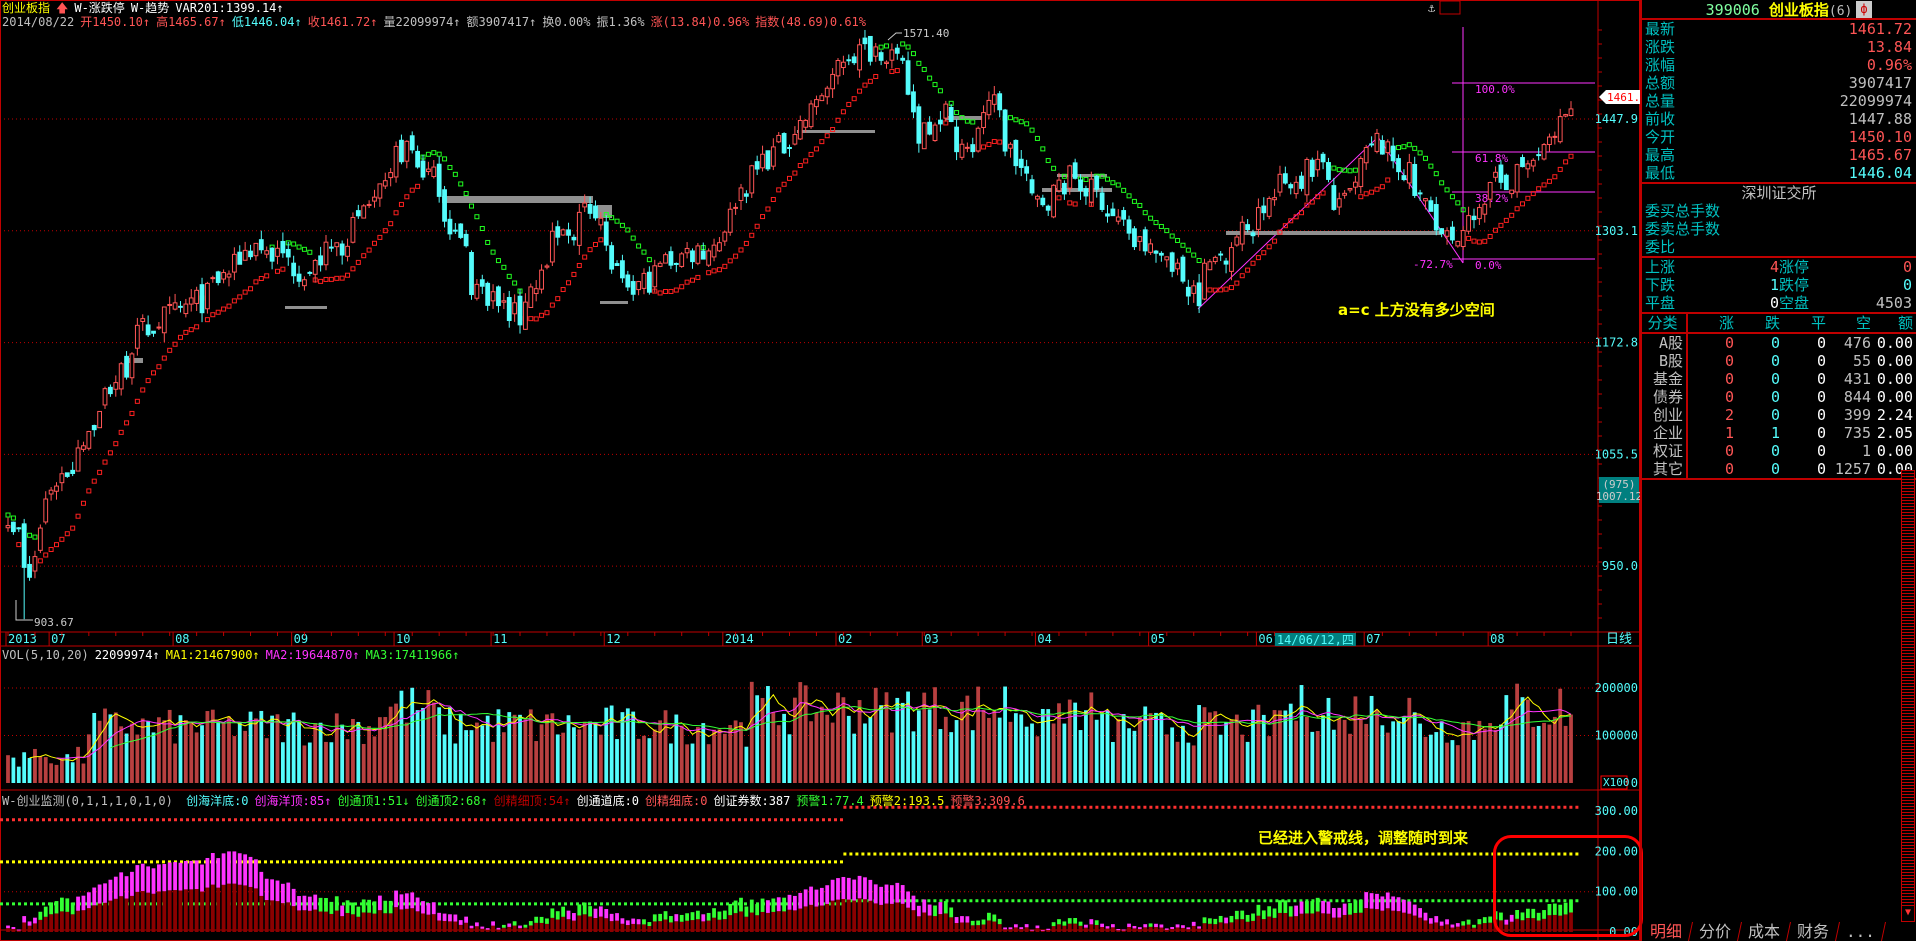  I want to click on tab-3: 财务, so click(1814, 931).